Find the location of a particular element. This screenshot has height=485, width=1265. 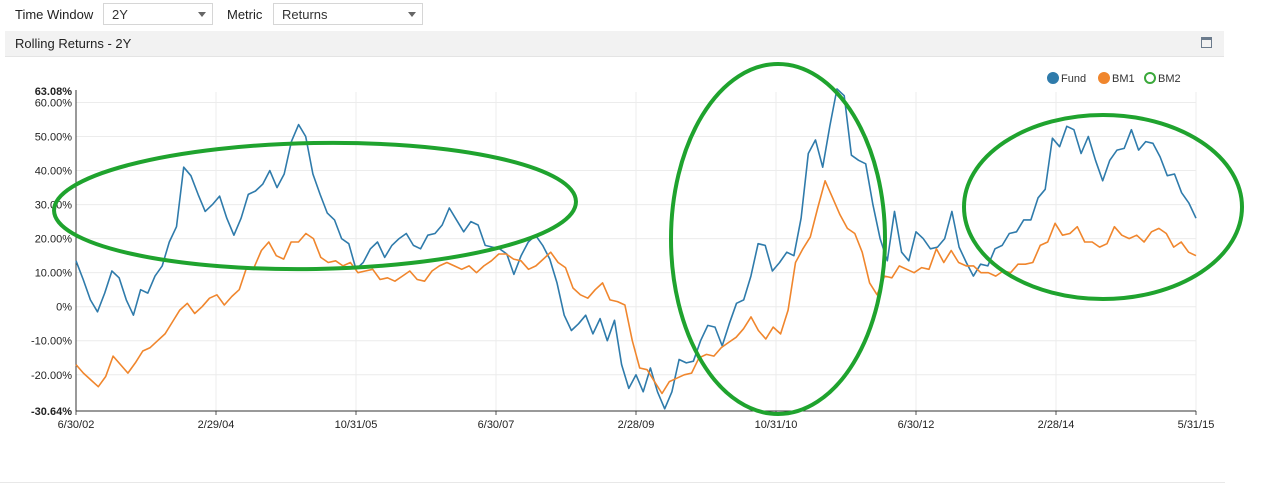

time-window-select: 2Y is located at coordinates (158, 14).